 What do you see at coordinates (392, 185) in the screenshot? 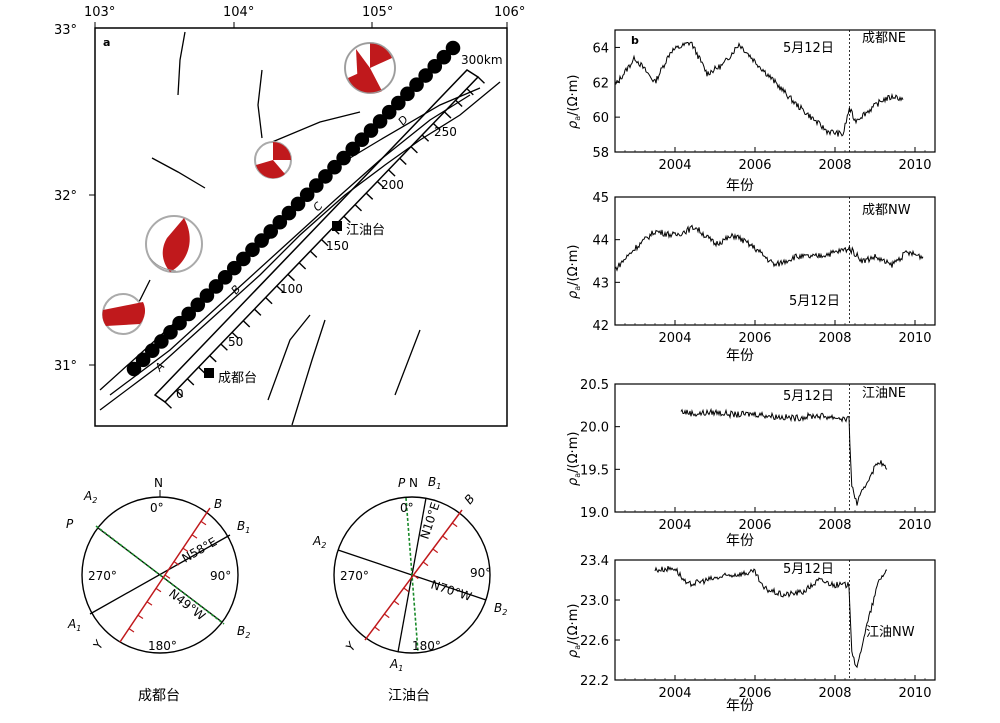
I see `distance-label-200: 200` at bounding box center [392, 185].